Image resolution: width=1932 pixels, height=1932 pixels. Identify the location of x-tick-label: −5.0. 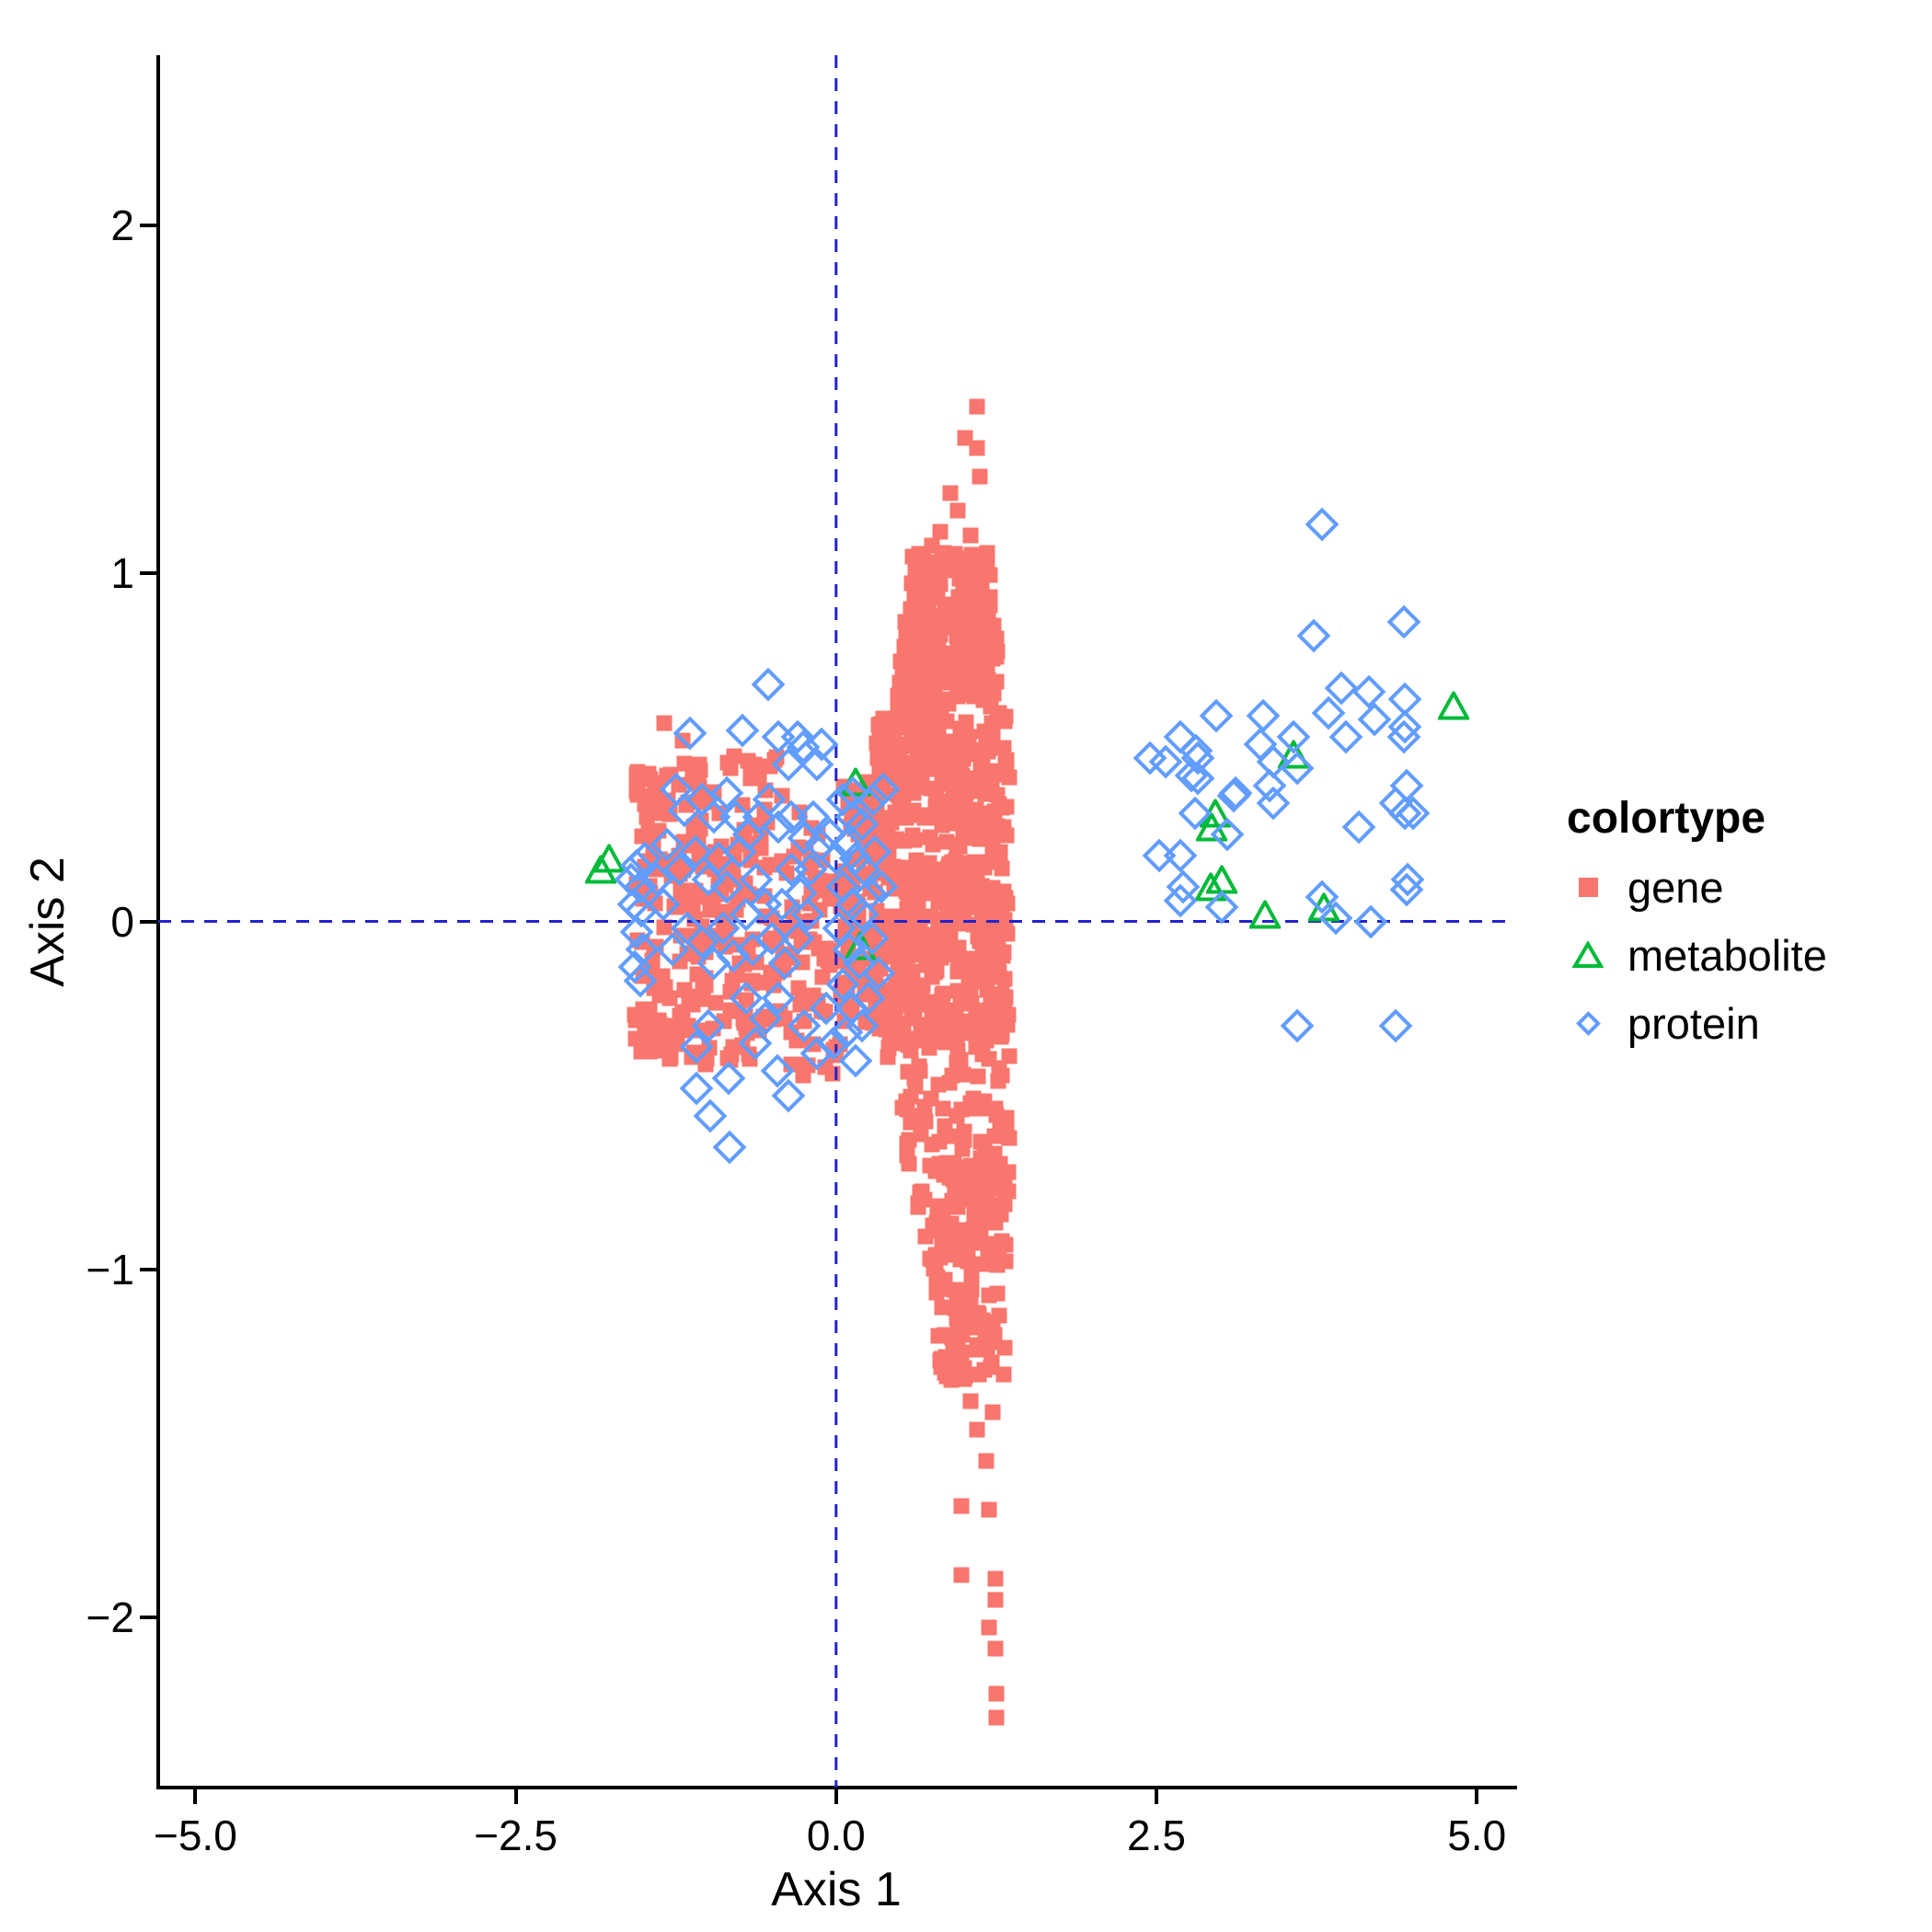
(195, 1835).